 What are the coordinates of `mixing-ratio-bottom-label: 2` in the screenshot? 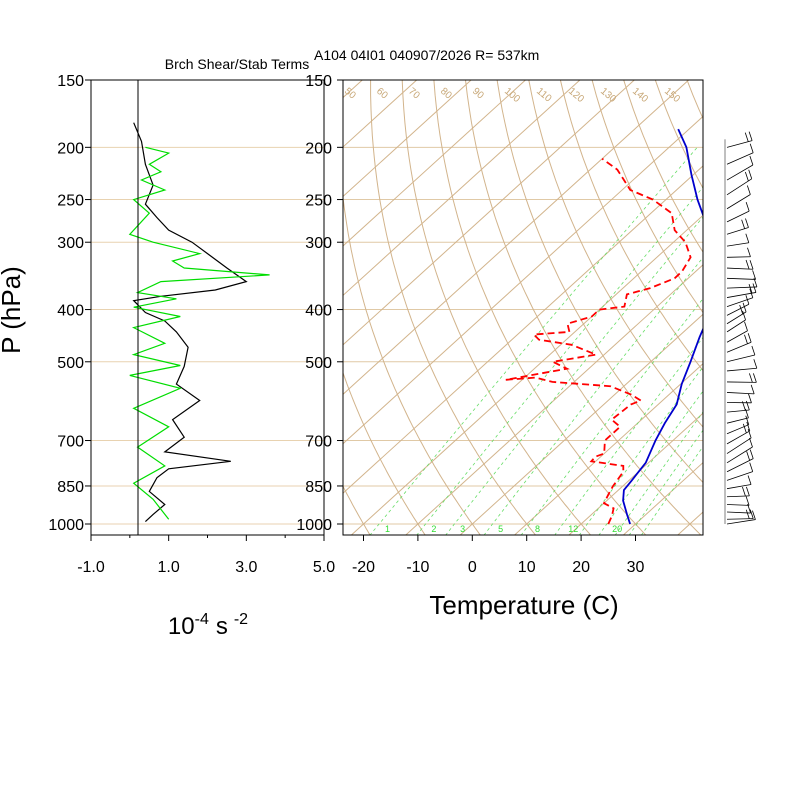 It's located at (433, 529).